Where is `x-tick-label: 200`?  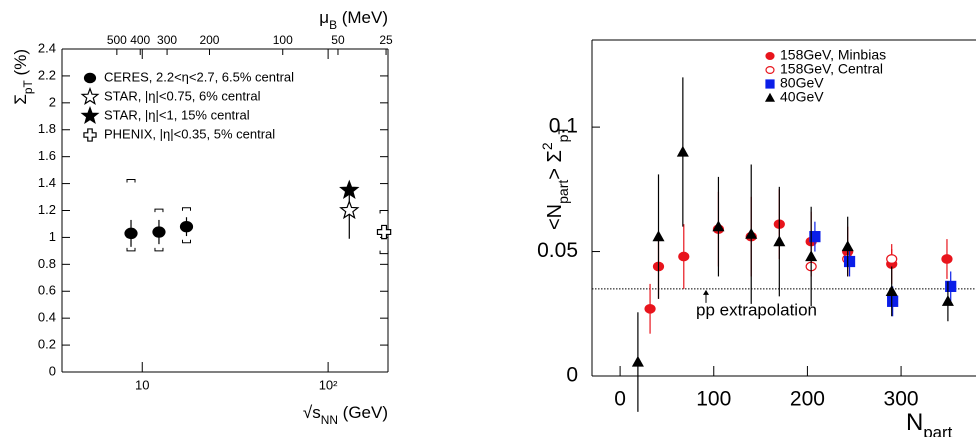 x-tick-label: 200 is located at coordinates (807, 399).